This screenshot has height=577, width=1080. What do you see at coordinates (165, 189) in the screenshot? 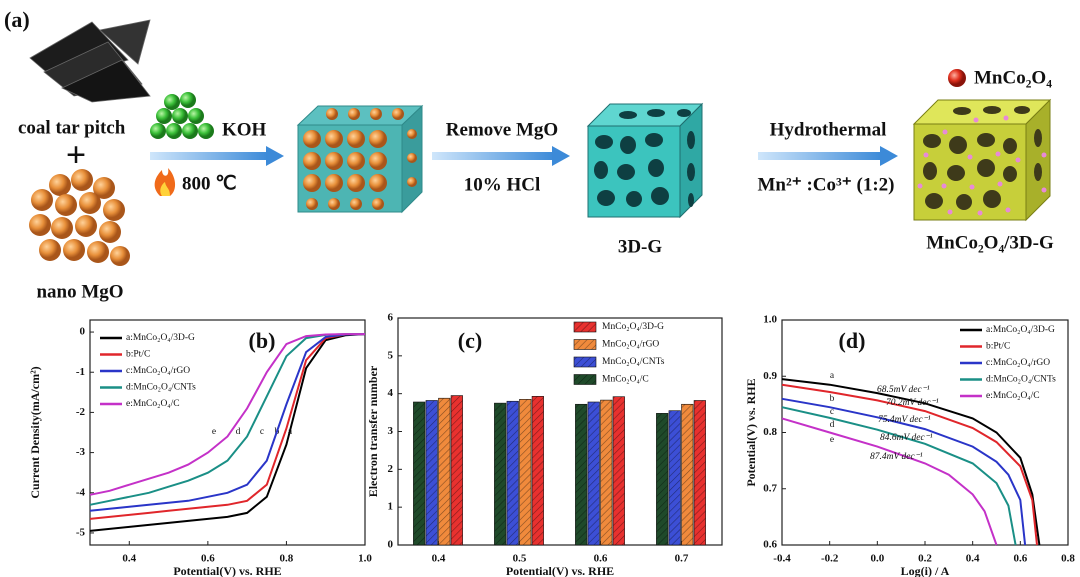
I see `flame-core` at bounding box center [165, 189].